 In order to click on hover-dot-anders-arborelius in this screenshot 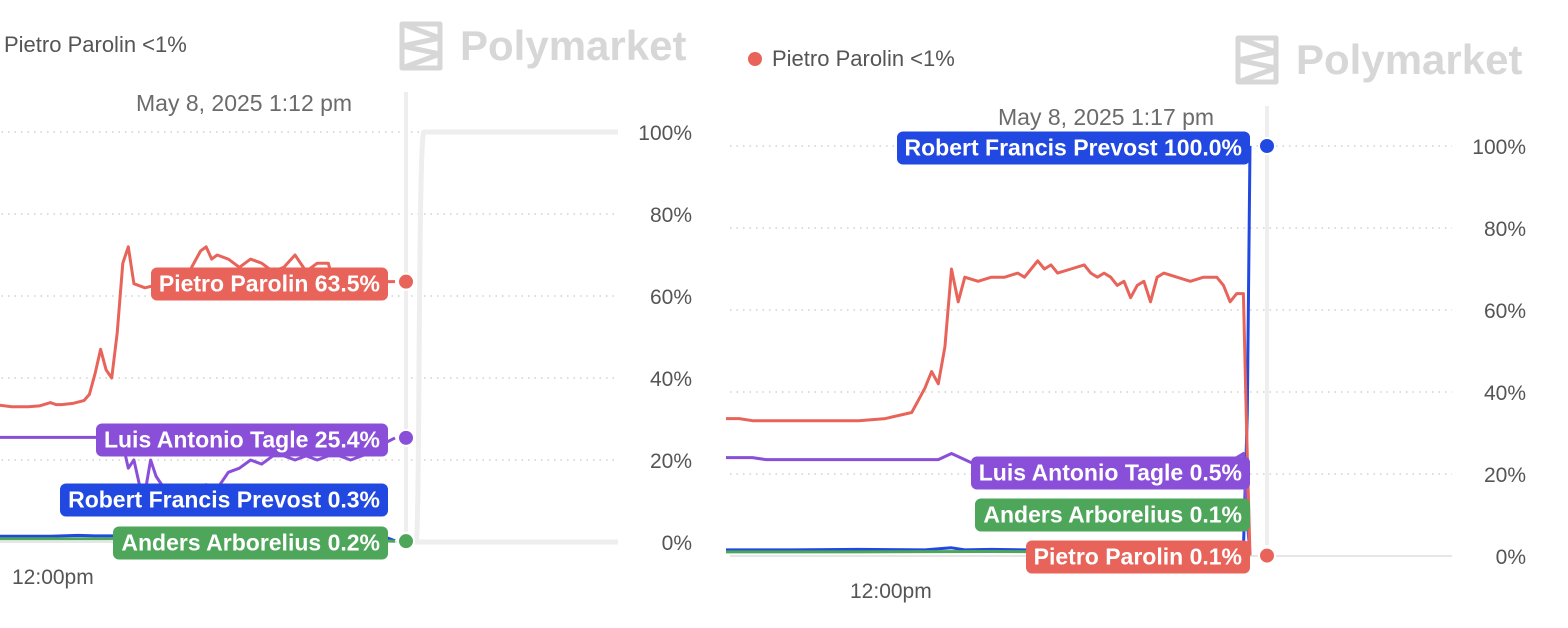, I will do `click(406, 541)`.